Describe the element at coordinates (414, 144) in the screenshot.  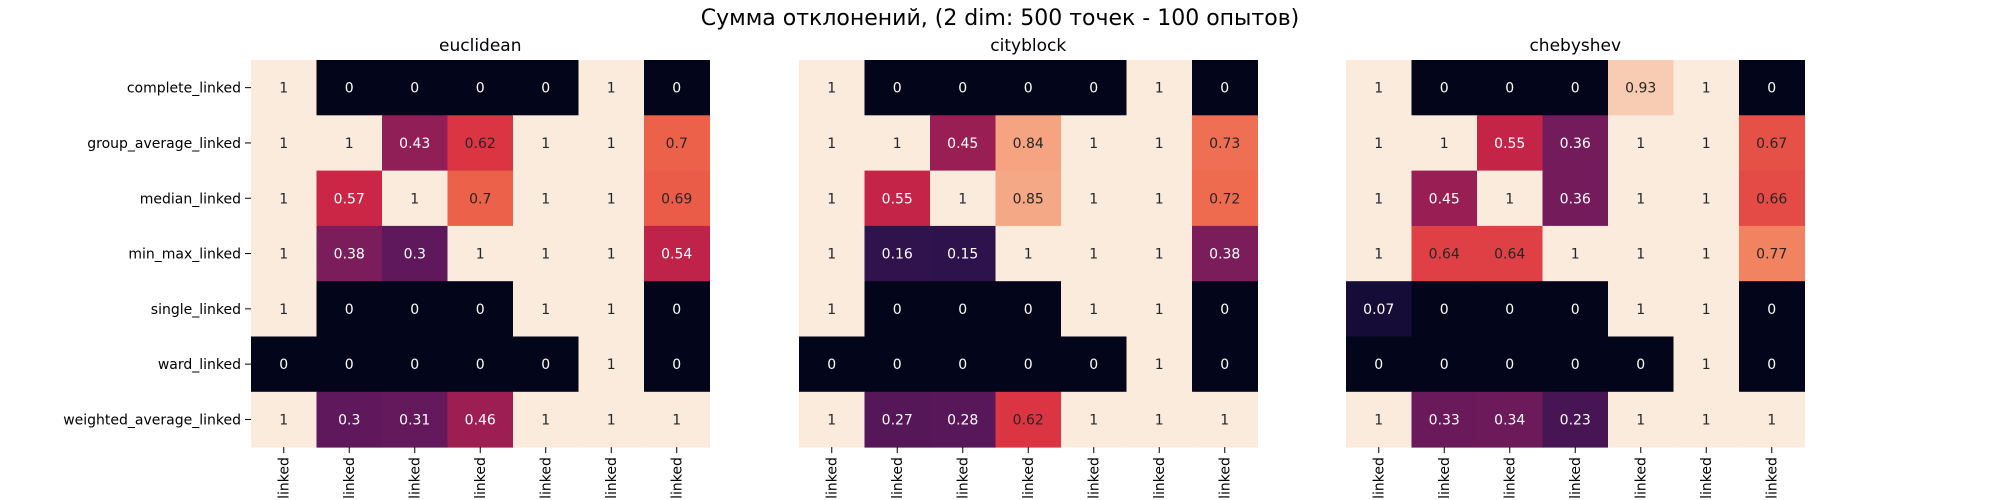
I see `cell-label: 0.43` at that location.